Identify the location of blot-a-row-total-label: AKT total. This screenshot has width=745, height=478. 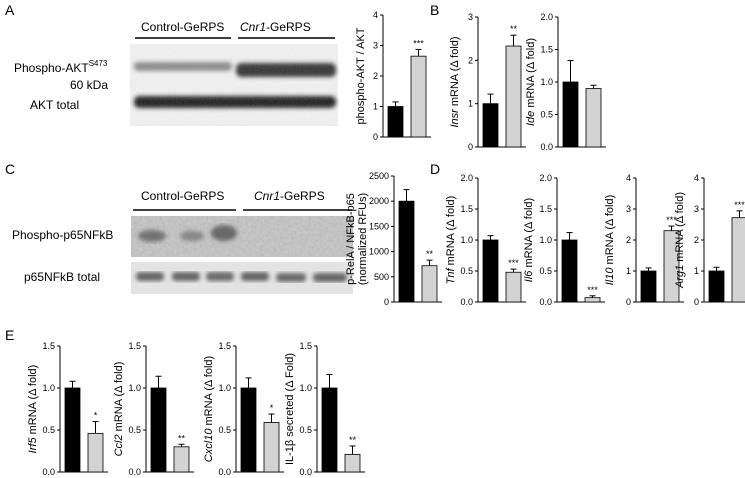
(54, 105).